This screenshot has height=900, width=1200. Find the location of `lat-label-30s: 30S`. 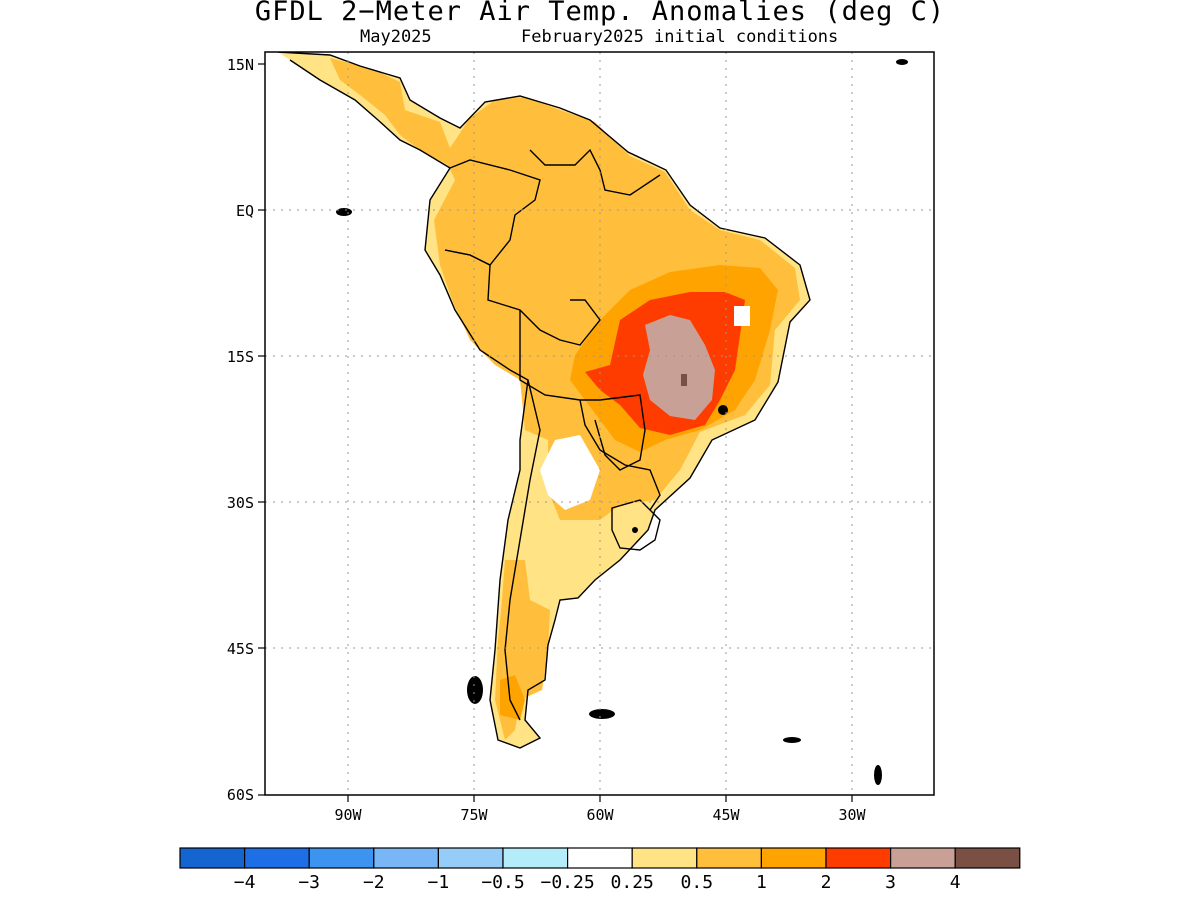

lat-label-30s: 30S is located at coordinates (240, 503).